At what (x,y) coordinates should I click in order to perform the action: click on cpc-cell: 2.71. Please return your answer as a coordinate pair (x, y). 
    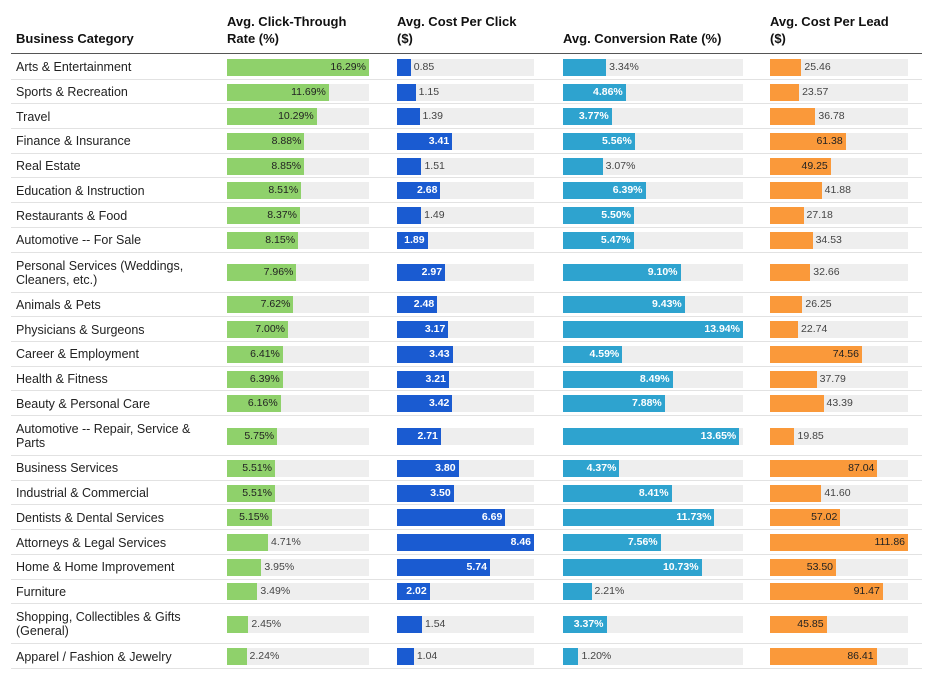
    Looking at the image, I should click on (465, 436).